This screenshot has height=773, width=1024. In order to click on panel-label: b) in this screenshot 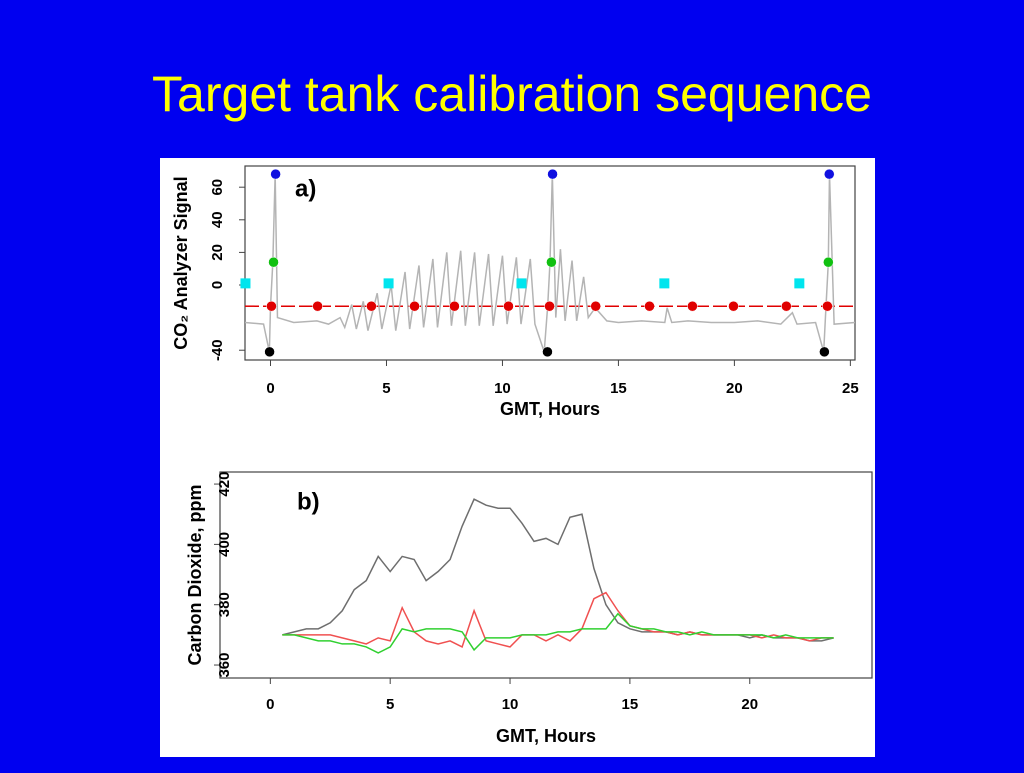, I will do `click(308, 501)`.